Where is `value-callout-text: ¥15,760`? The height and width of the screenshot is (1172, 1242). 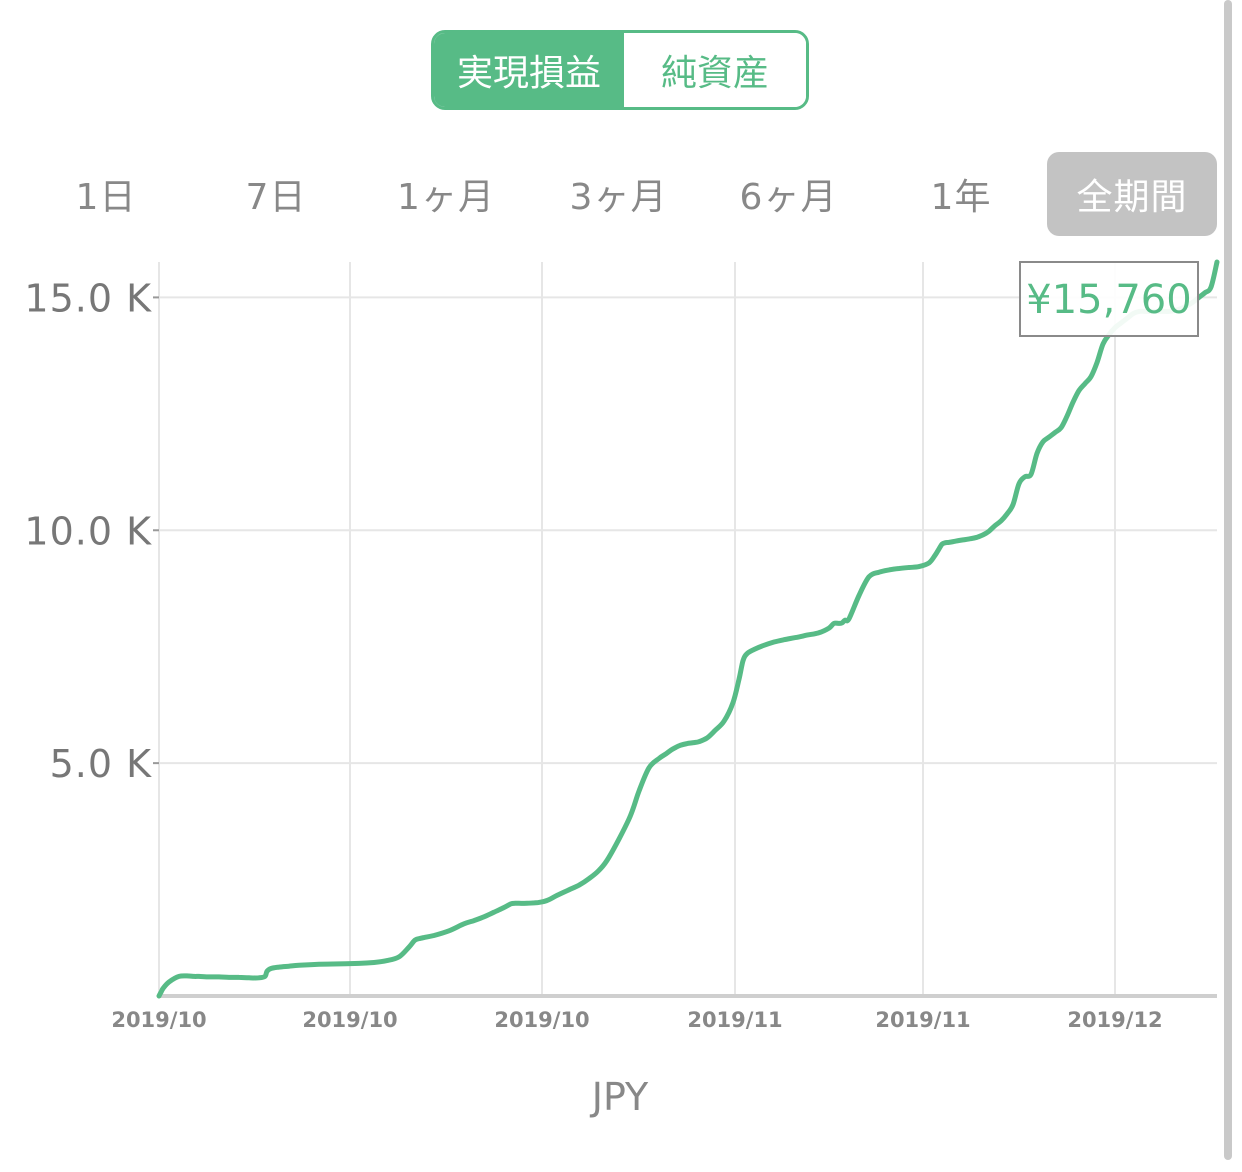 value-callout-text: ¥15,760 is located at coordinates (1108, 300).